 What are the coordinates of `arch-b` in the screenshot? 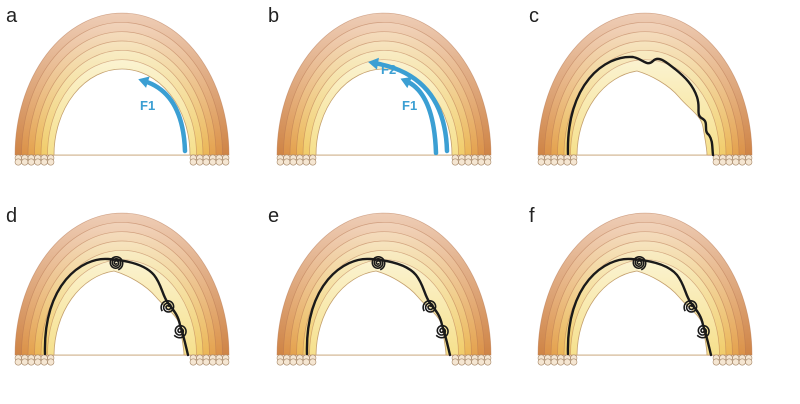 It's located at (384, 84).